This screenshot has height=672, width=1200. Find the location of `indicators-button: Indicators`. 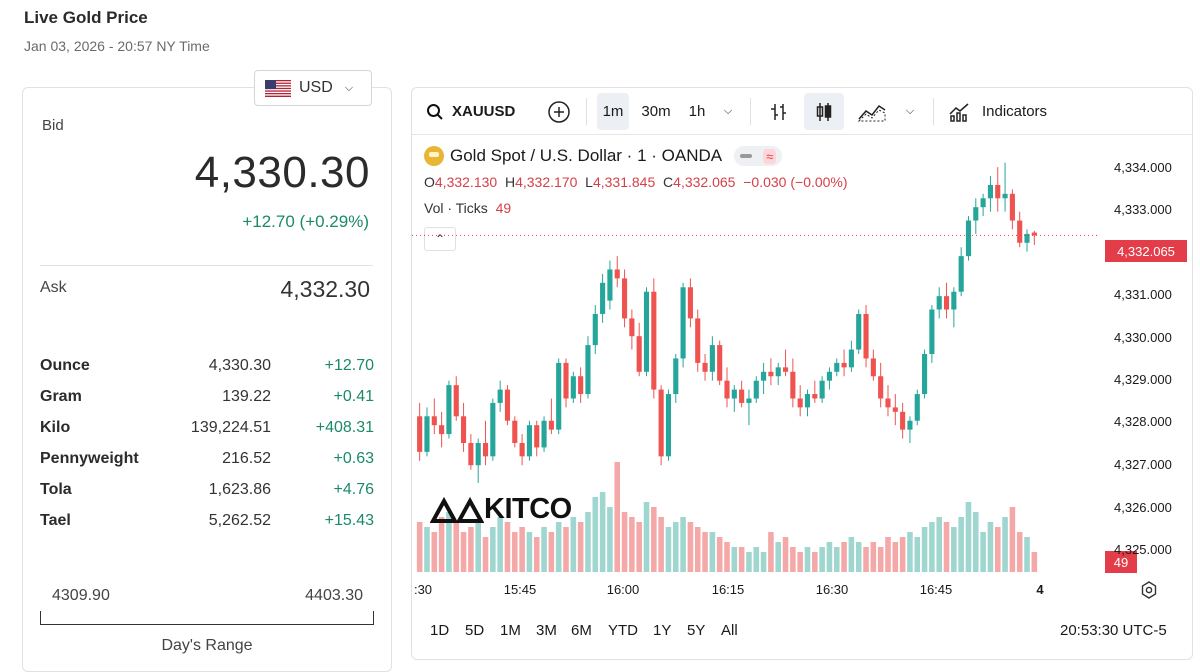

indicators-button: Indicators is located at coordinates (1004, 111).